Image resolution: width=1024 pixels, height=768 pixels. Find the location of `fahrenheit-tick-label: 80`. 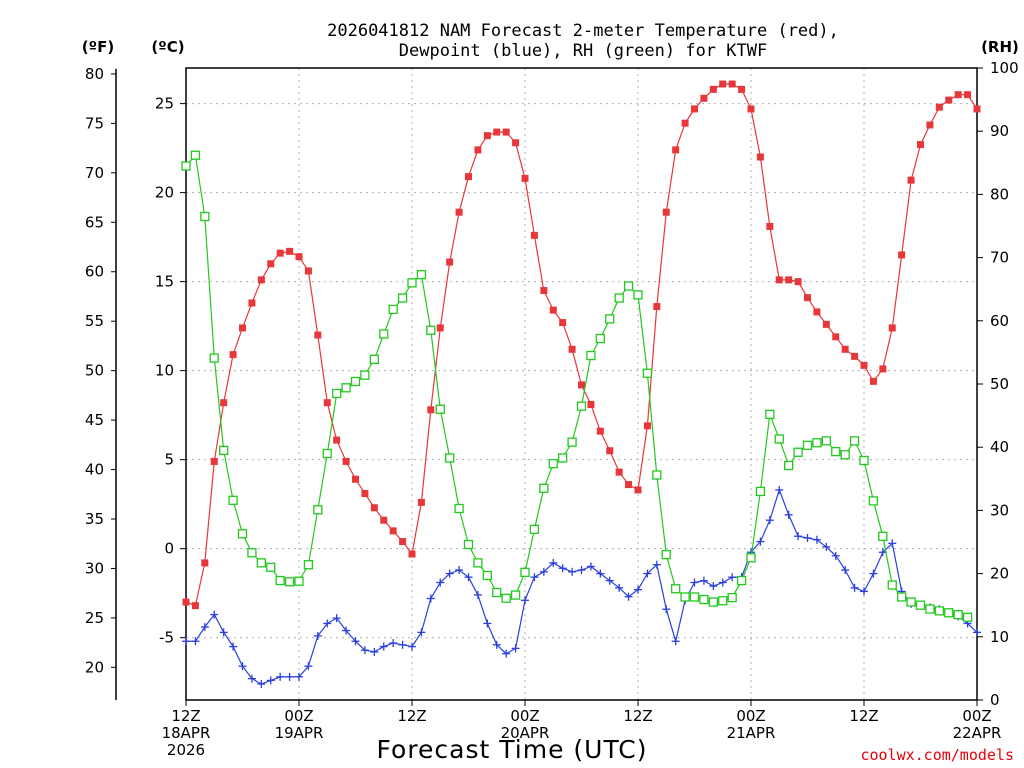

fahrenheit-tick-label: 80 is located at coordinates (94, 74).